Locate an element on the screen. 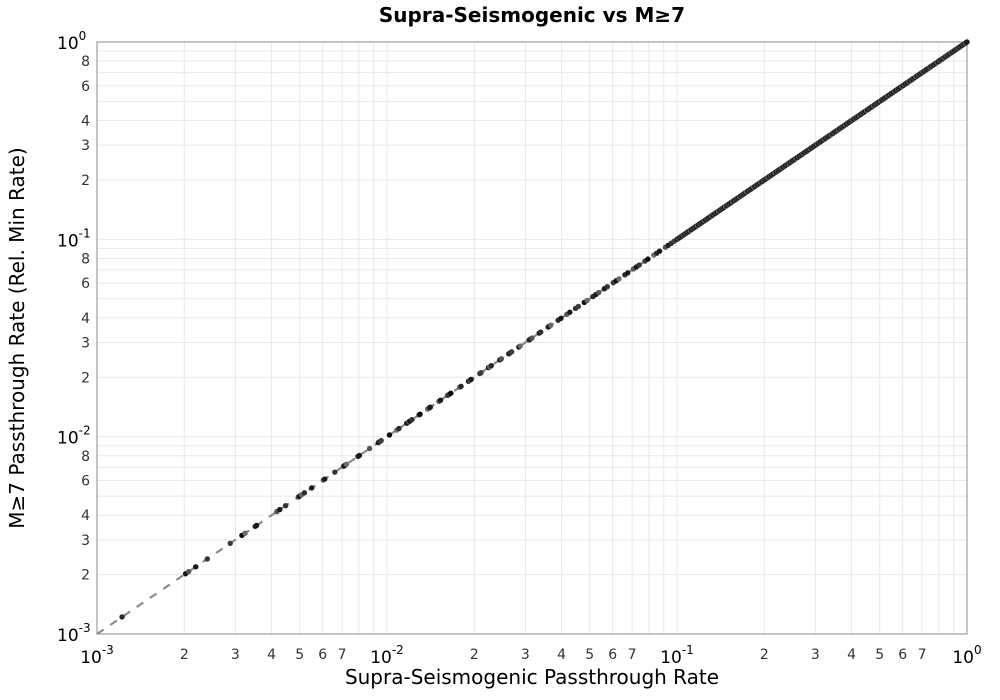 This screenshot has height=700, width=1000. y-tick-labels: 10⁻³ 10⁻² 10⁻¹ 100 2 3 4 6 8 2 3 4 6 8 2 3 4 6 8 is located at coordinates (74, 337).